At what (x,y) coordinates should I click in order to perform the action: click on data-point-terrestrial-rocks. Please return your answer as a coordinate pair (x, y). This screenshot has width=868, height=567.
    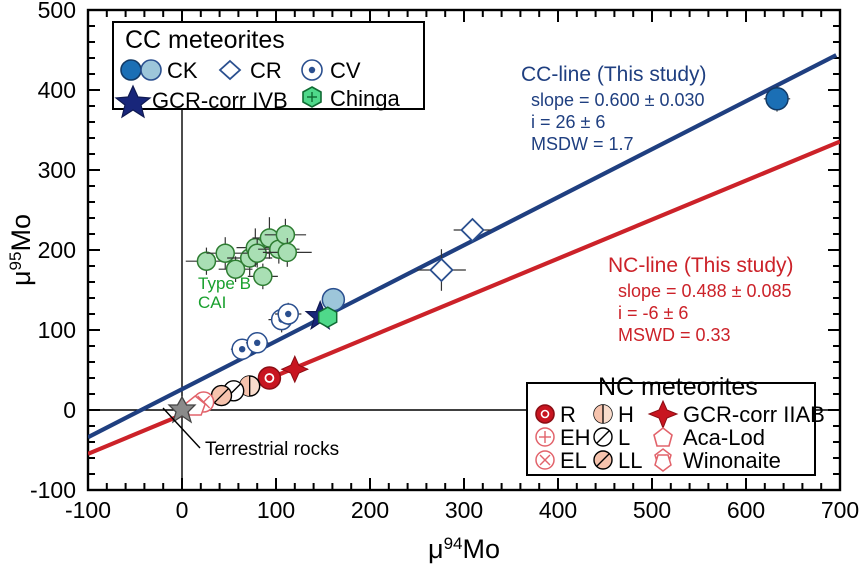
    Looking at the image, I should click on (182, 409).